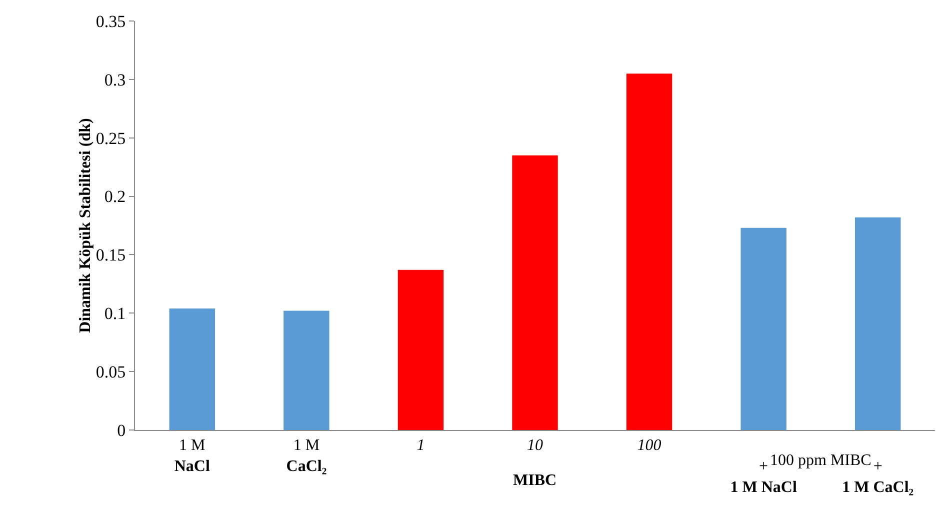  What do you see at coordinates (121, 430) in the screenshot?
I see `y-tick-label: 0` at bounding box center [121, 430].